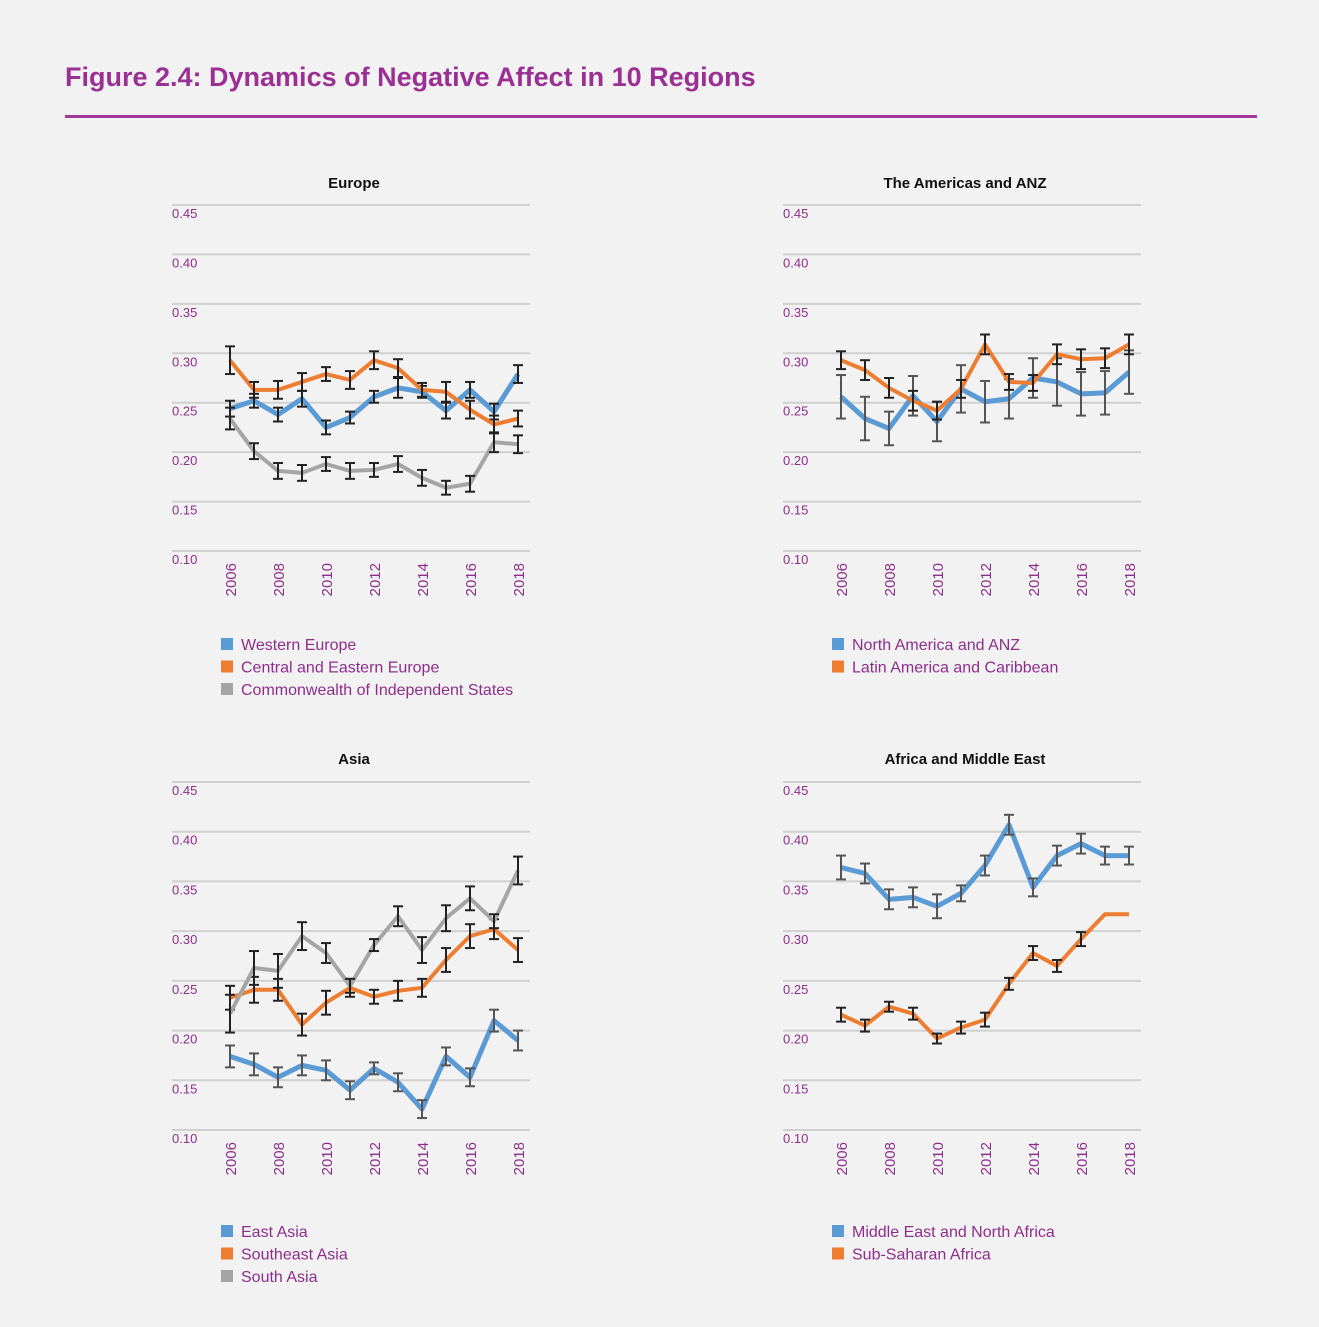 This screenshot has width=1319, height=1327. What do you see at coordinates (985, 866) in the screenshot?
I see `series-middle-east-and-north-africa` at bounding box center [985, 866].